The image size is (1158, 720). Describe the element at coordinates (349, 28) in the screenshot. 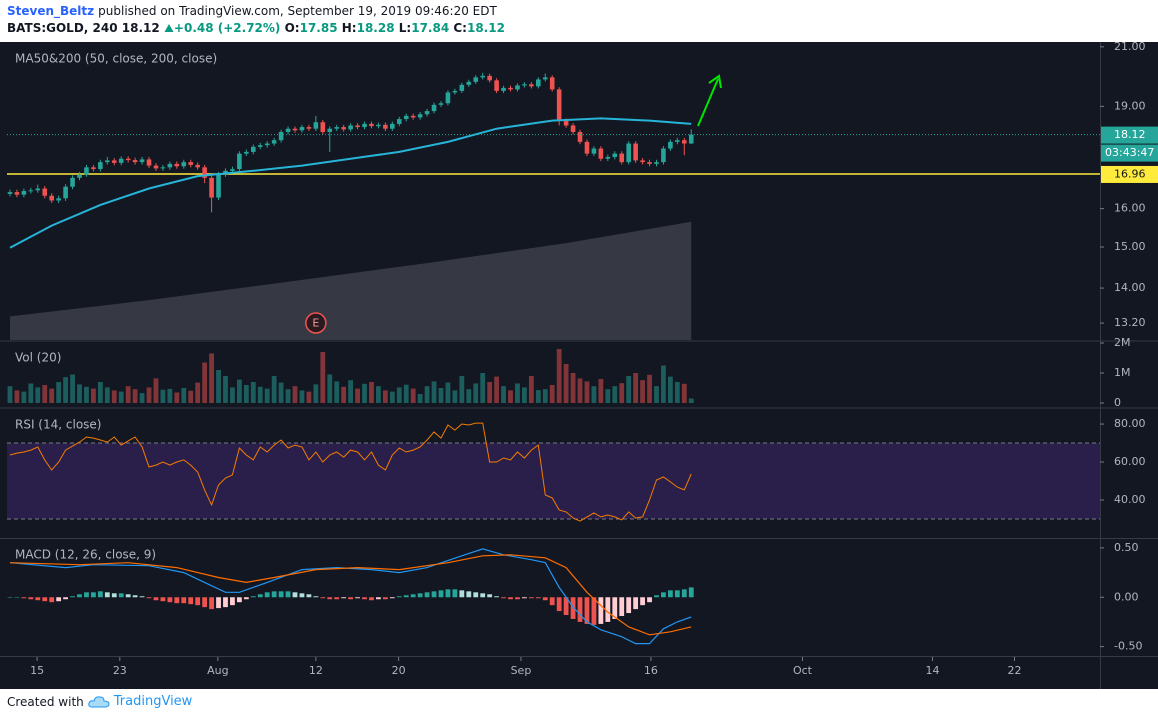

I see `high-label: H:` at that location.